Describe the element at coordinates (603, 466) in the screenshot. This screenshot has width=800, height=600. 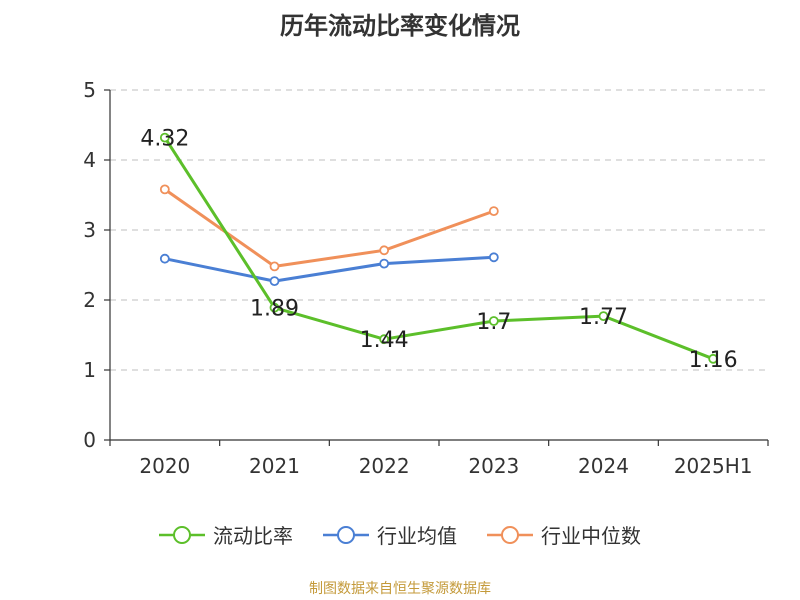
I see `x-tick-label: 2024` at that location.